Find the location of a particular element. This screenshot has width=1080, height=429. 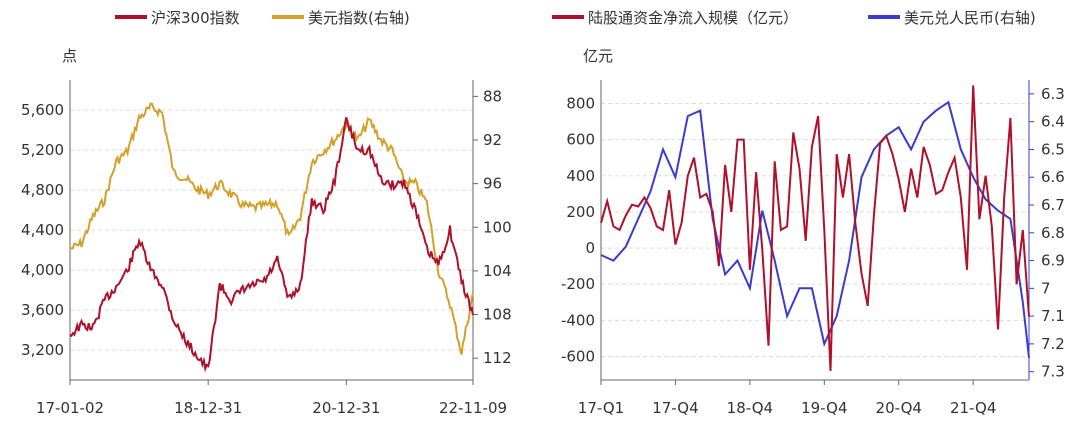

left-chart-right-ytick-label: 88 is located at coordinates (492, 96).